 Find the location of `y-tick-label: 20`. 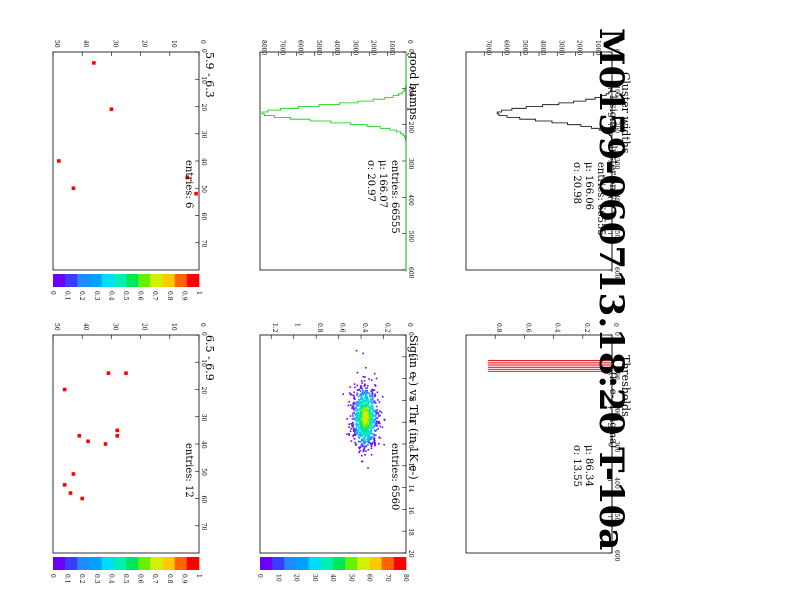

y-tick-label: 20 is located at coordinates (144, 44).